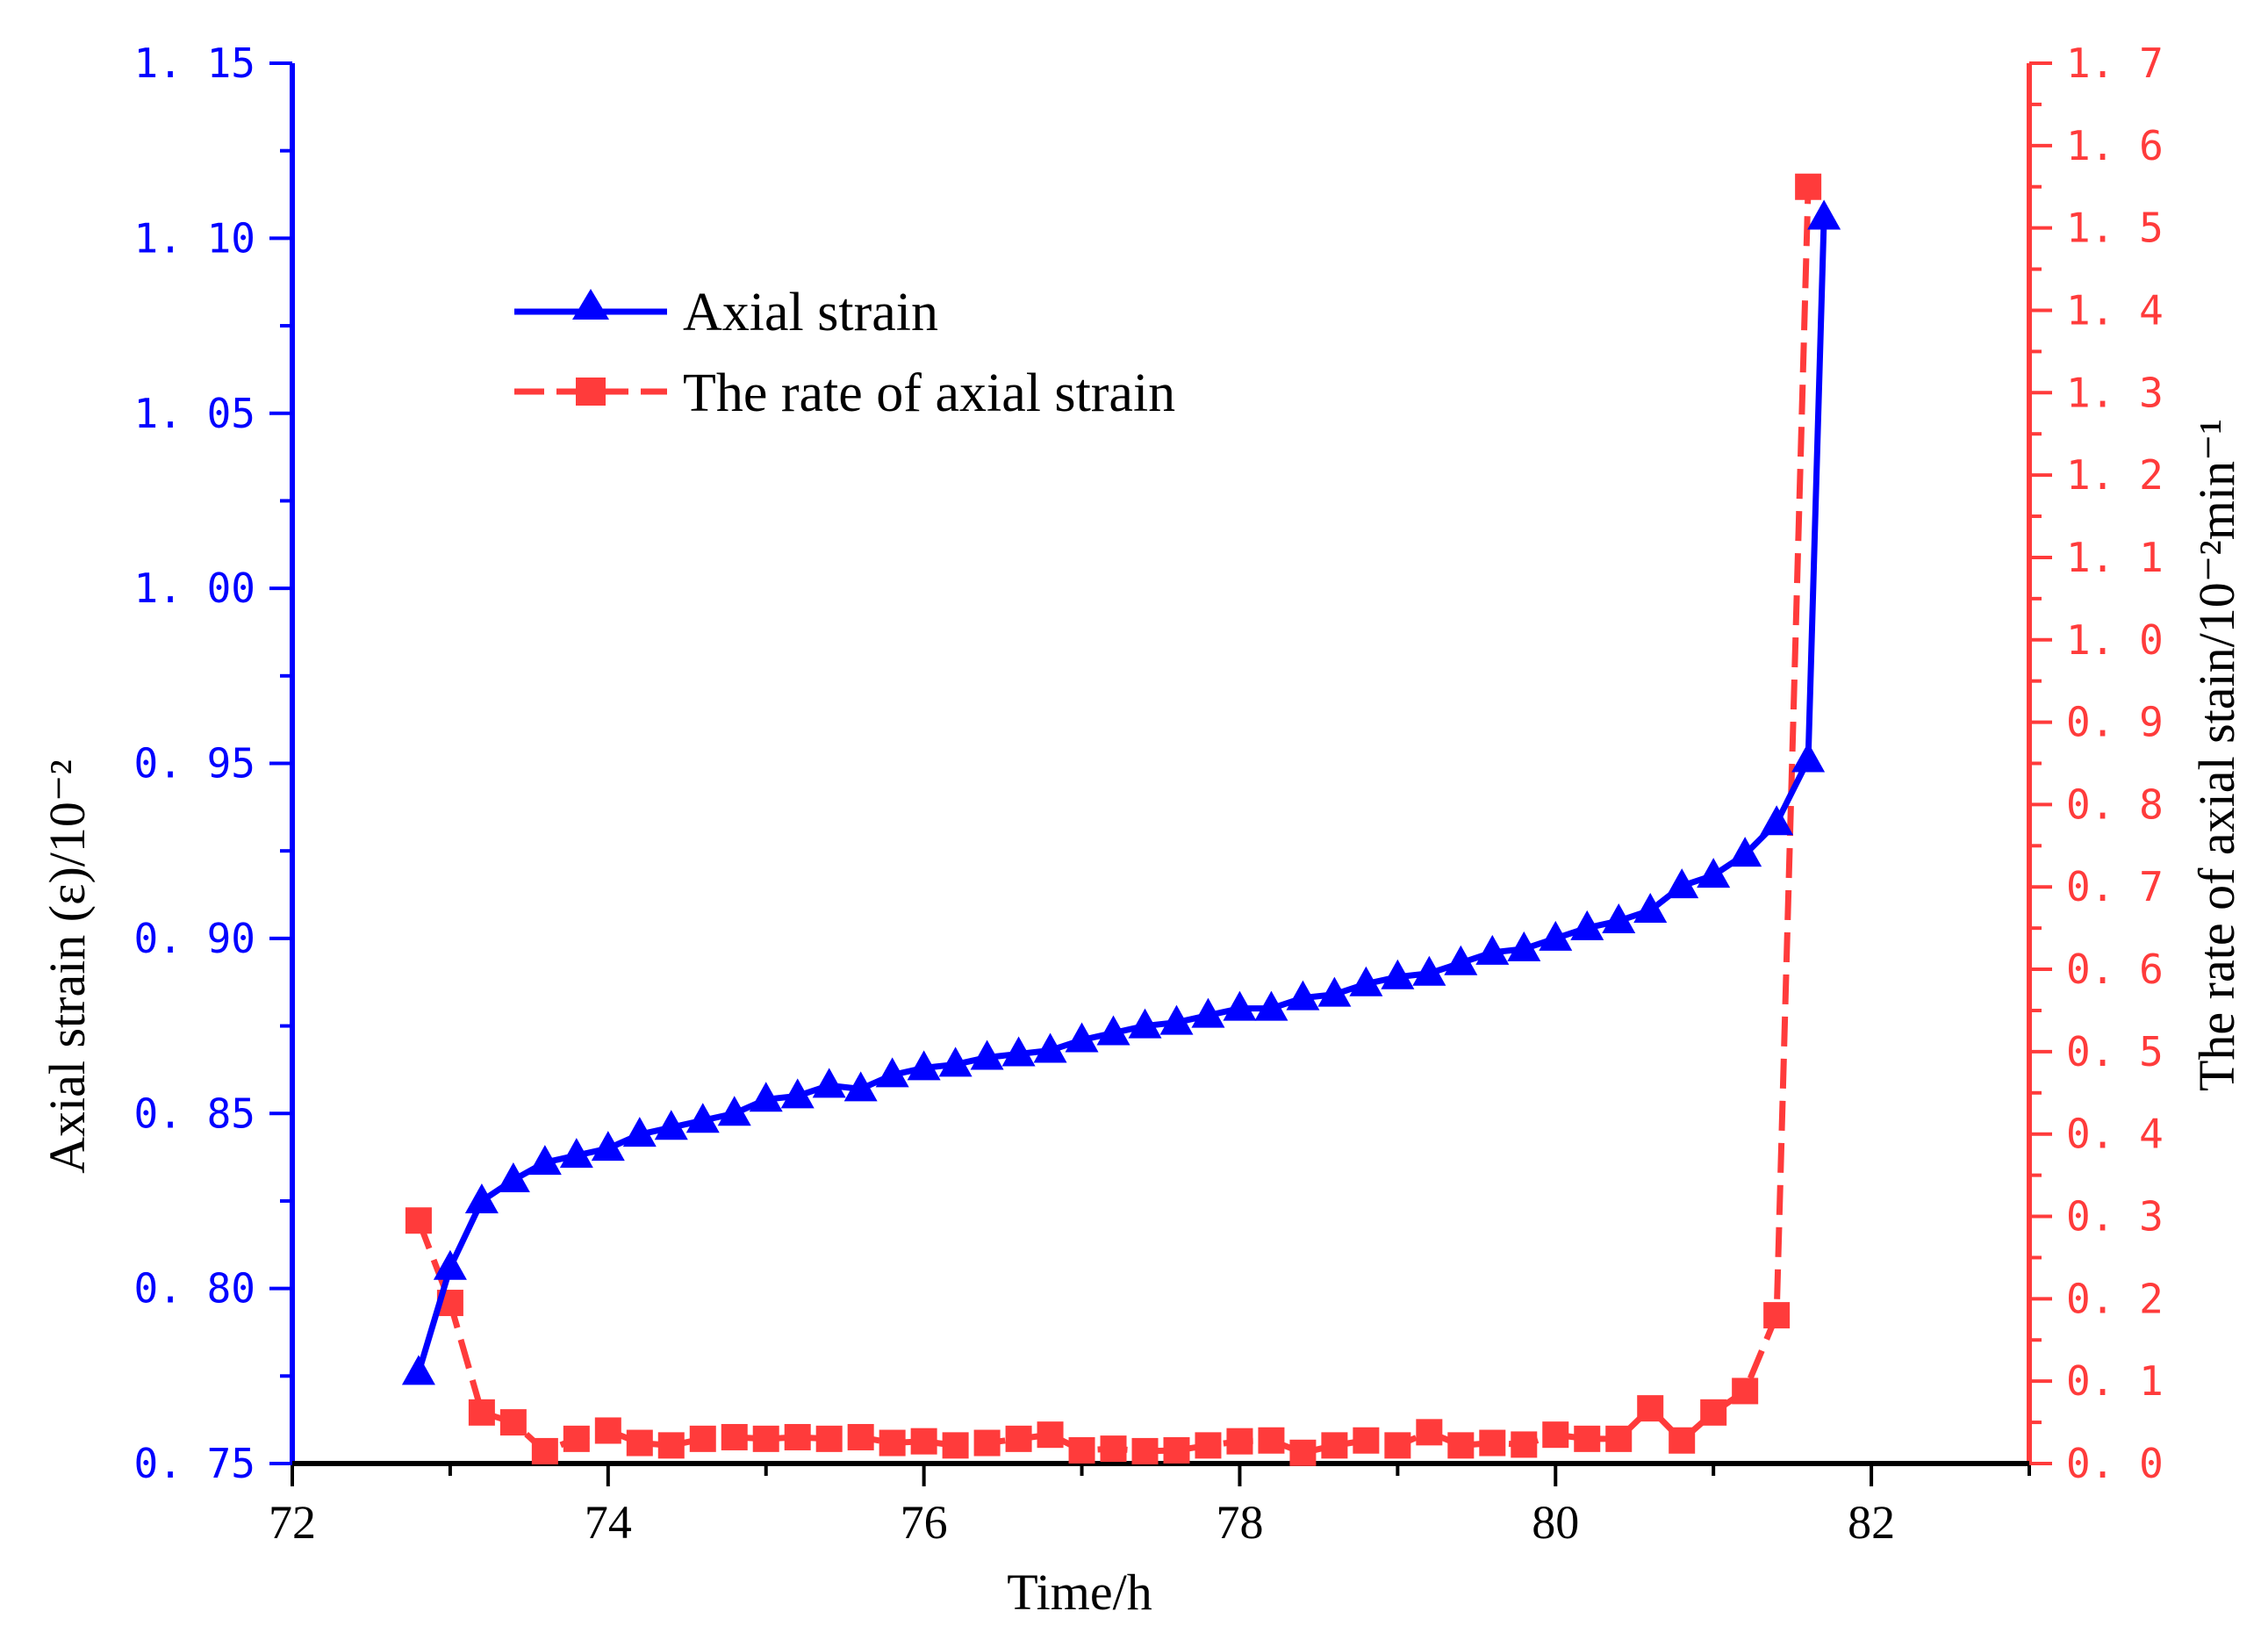  I want to click on right-tick-label: 1. 3, so click(2115, 392).